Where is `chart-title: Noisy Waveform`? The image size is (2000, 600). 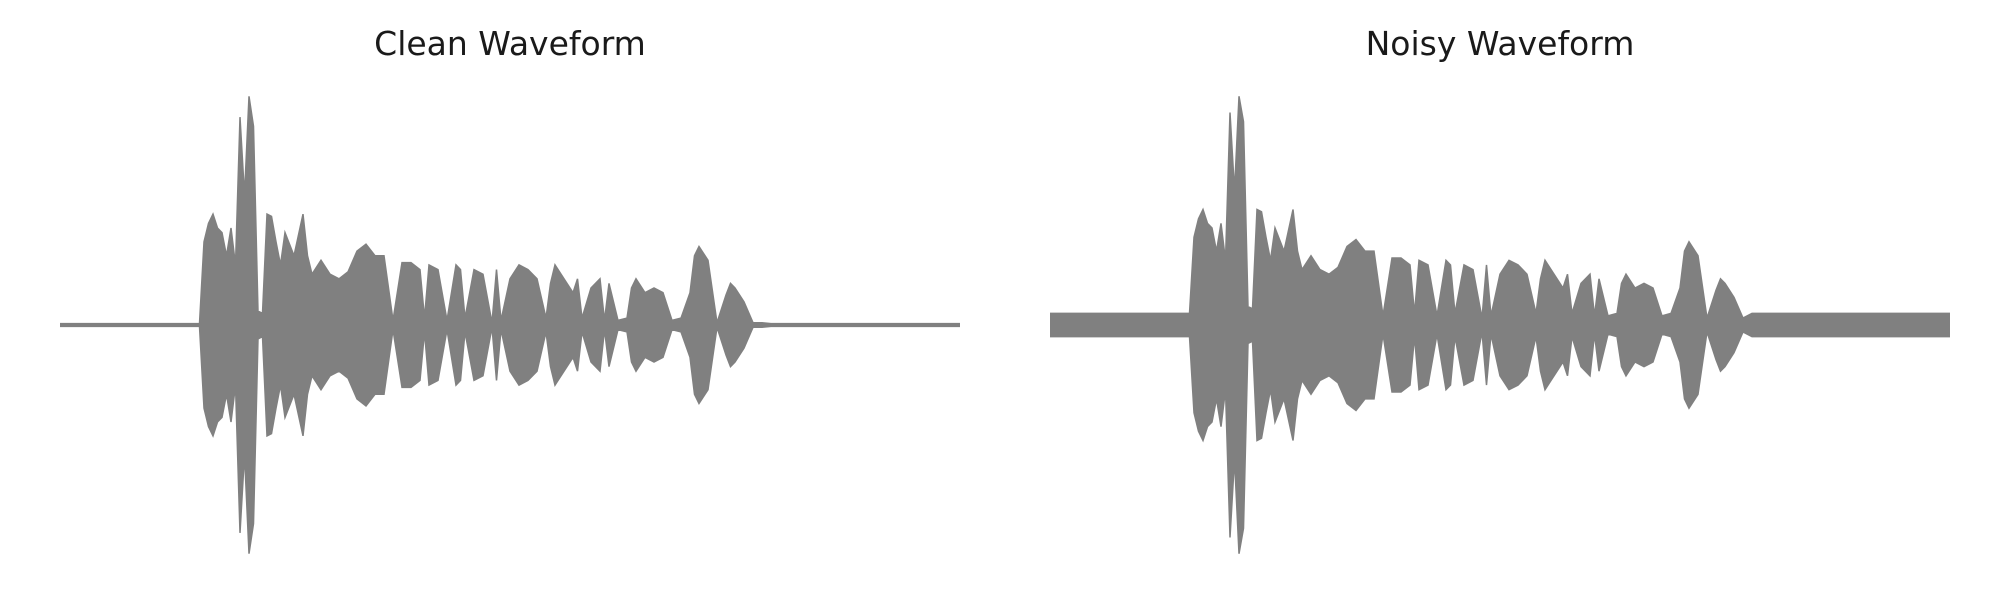
chart-title: Noisy Waveform is located at coordinates (1500, 43).